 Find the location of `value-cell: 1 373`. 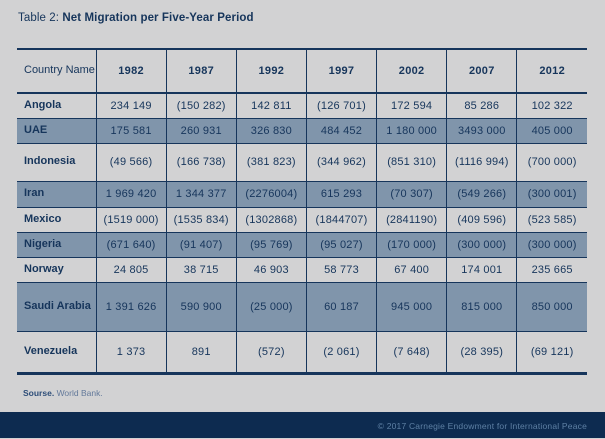

value-cell: 1 373 is located at coordinates (131, 352).